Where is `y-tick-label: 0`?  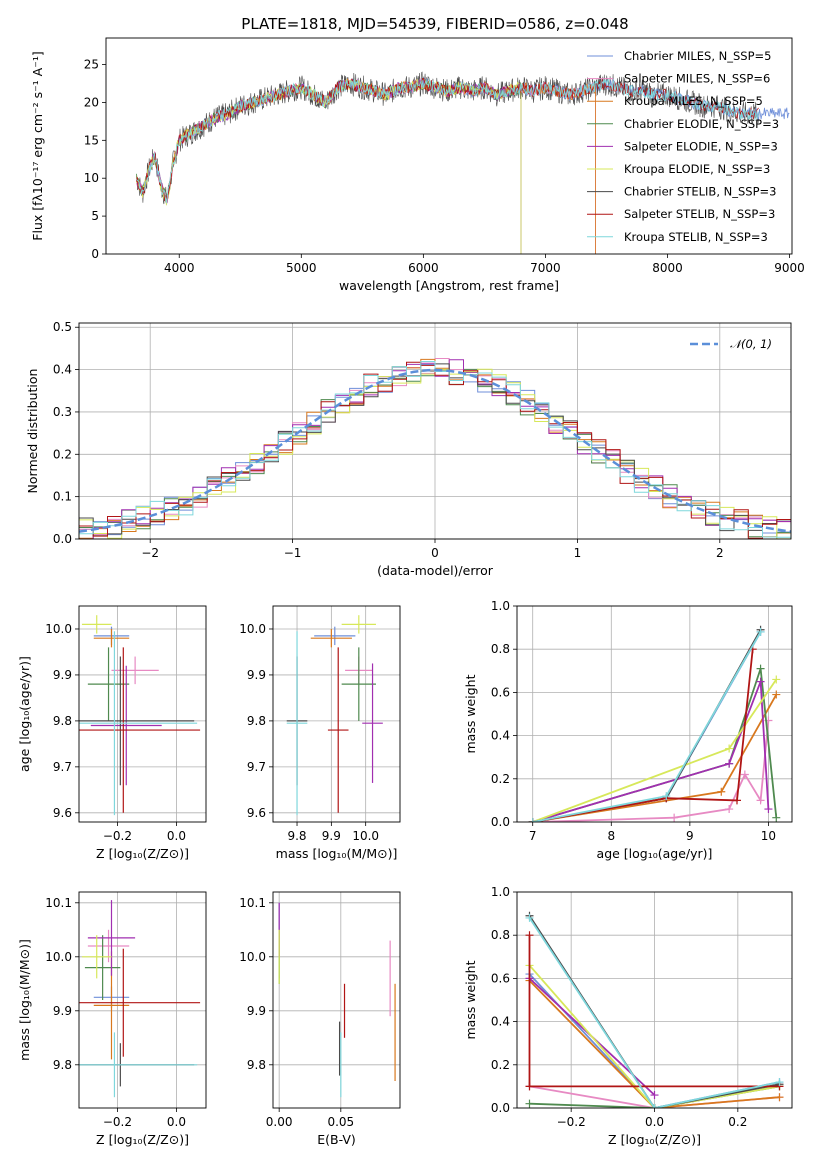
y-tick-label: 0 is located at coordinates (95, 254).